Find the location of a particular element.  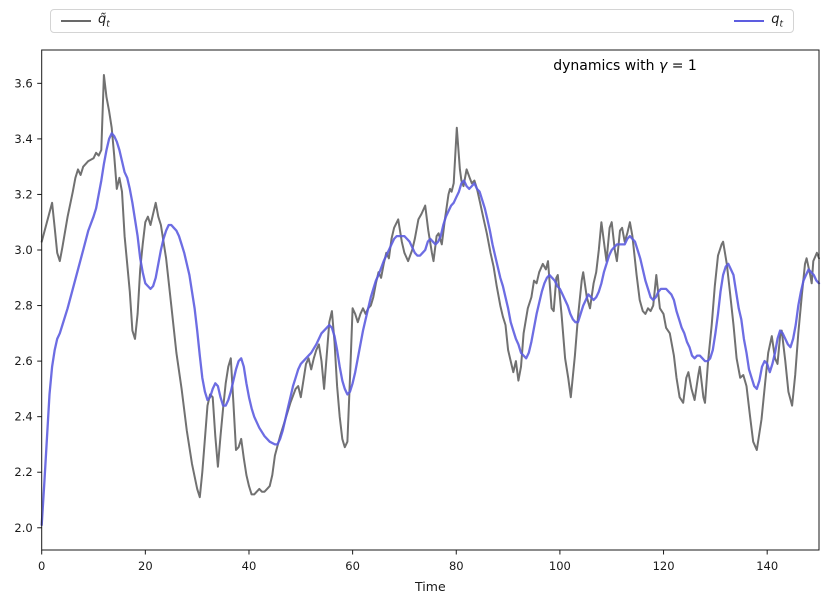

x-tick-label: 0 is located at coordinates (41, 566).